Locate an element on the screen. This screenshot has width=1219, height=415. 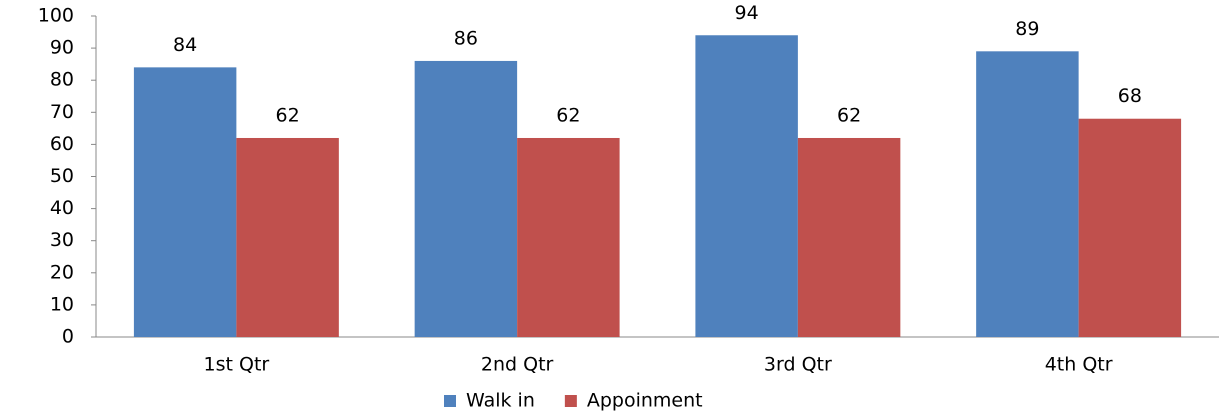
y-tick-label: 60 is located at coordinates (62, 144).